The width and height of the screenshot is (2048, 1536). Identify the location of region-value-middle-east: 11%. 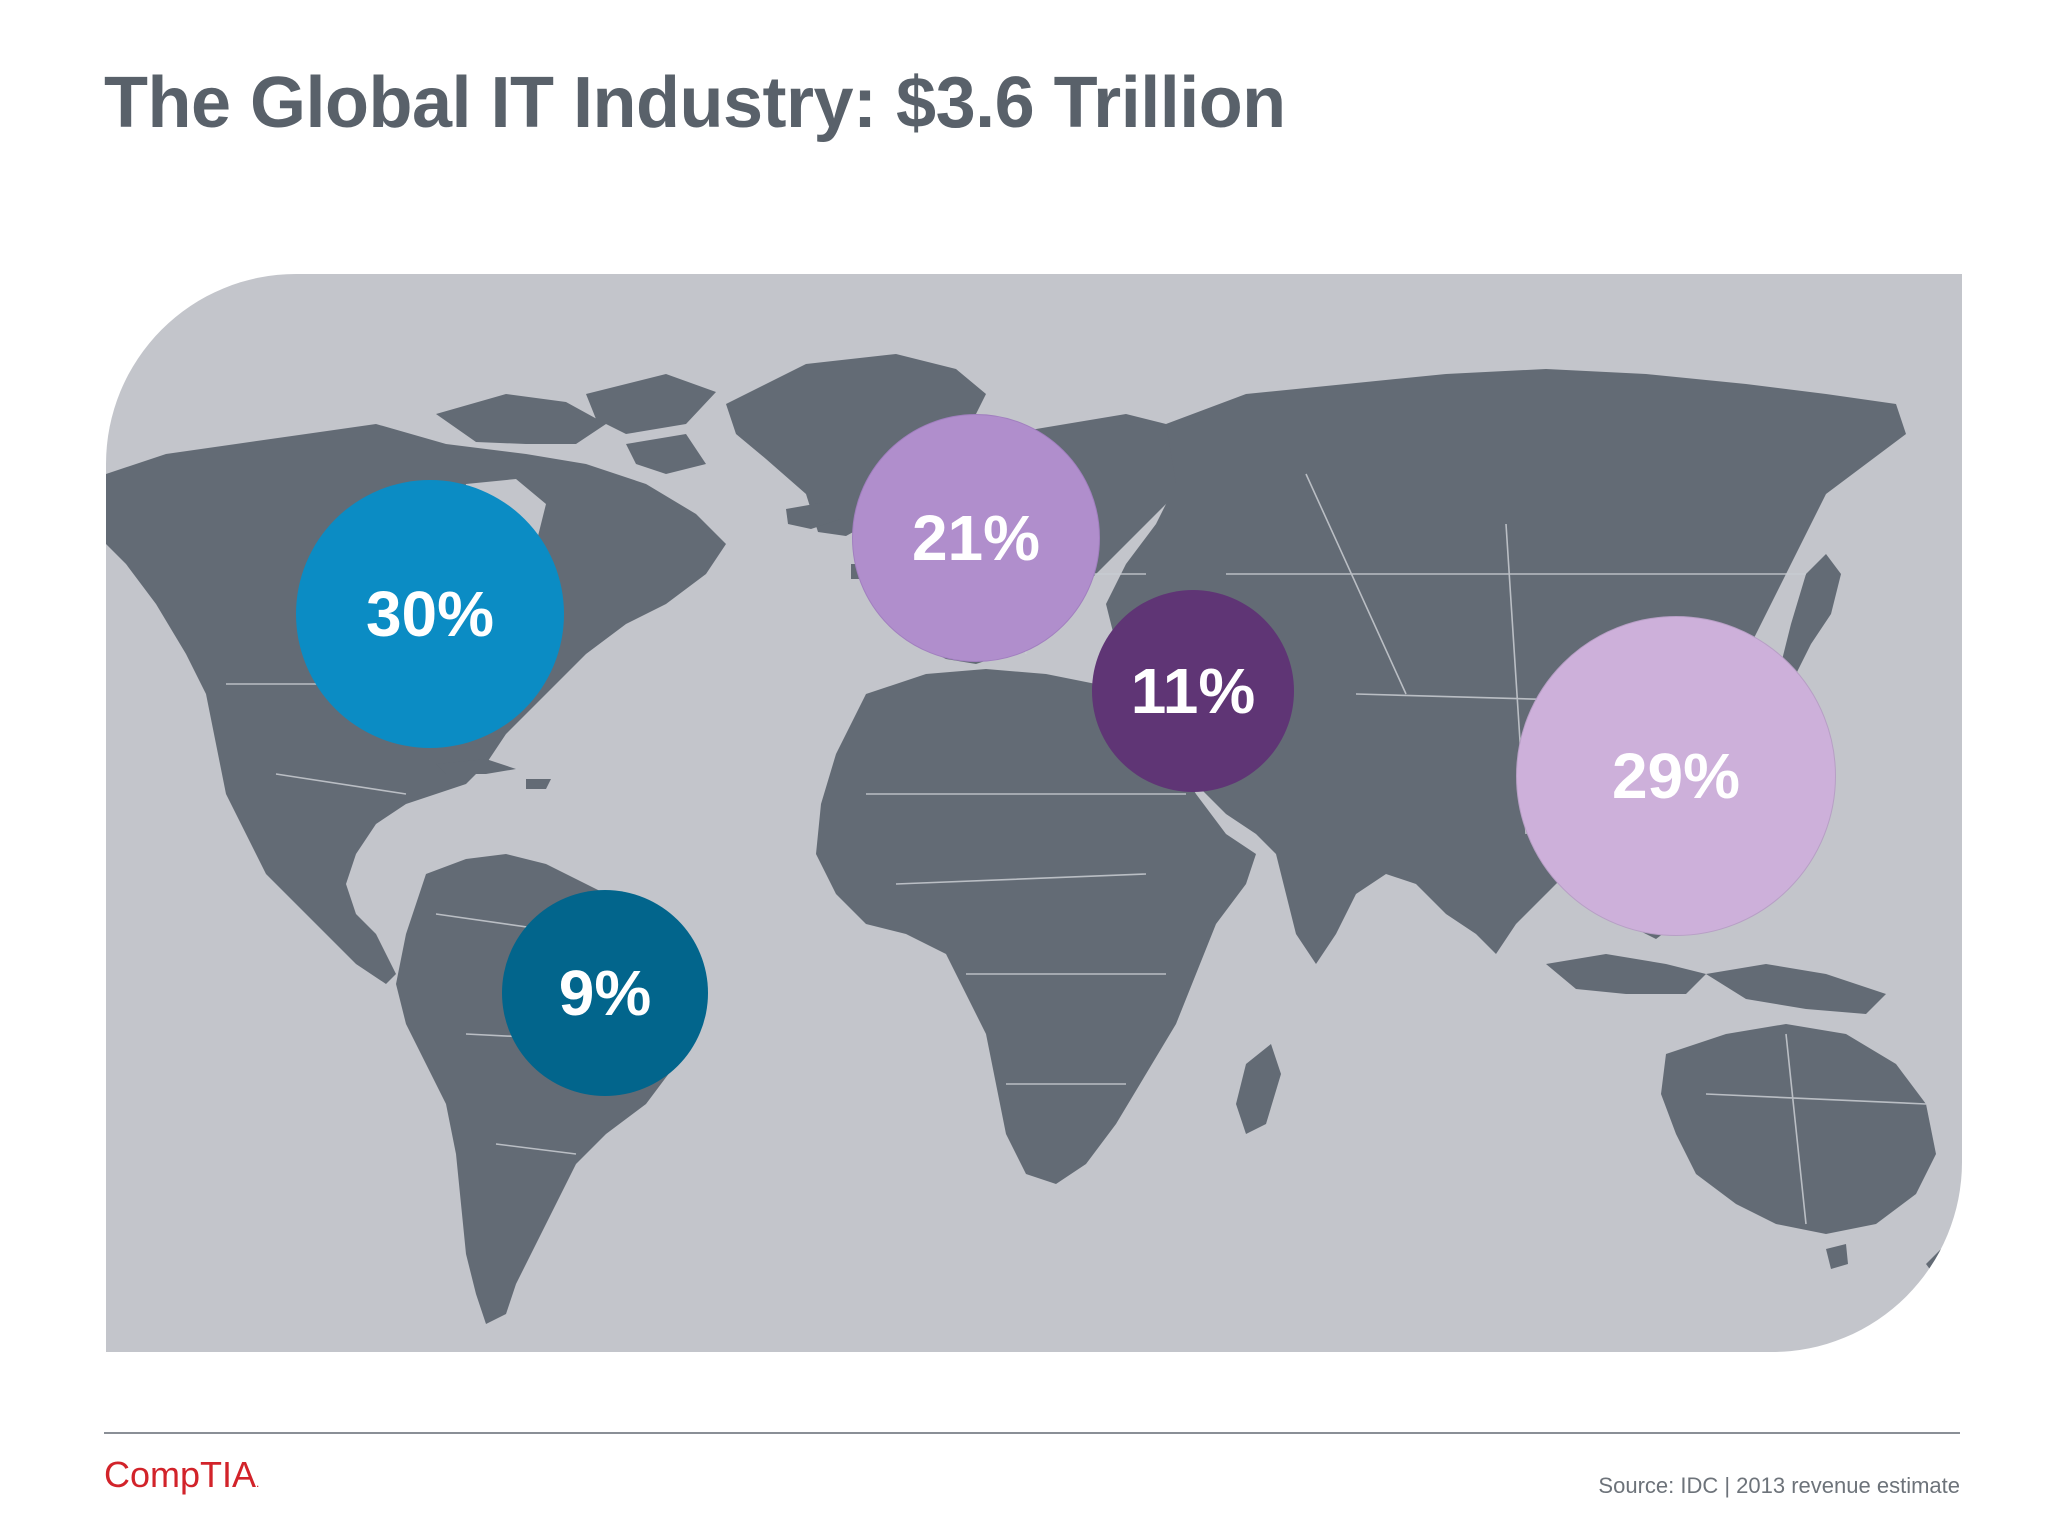
(1193, 691).